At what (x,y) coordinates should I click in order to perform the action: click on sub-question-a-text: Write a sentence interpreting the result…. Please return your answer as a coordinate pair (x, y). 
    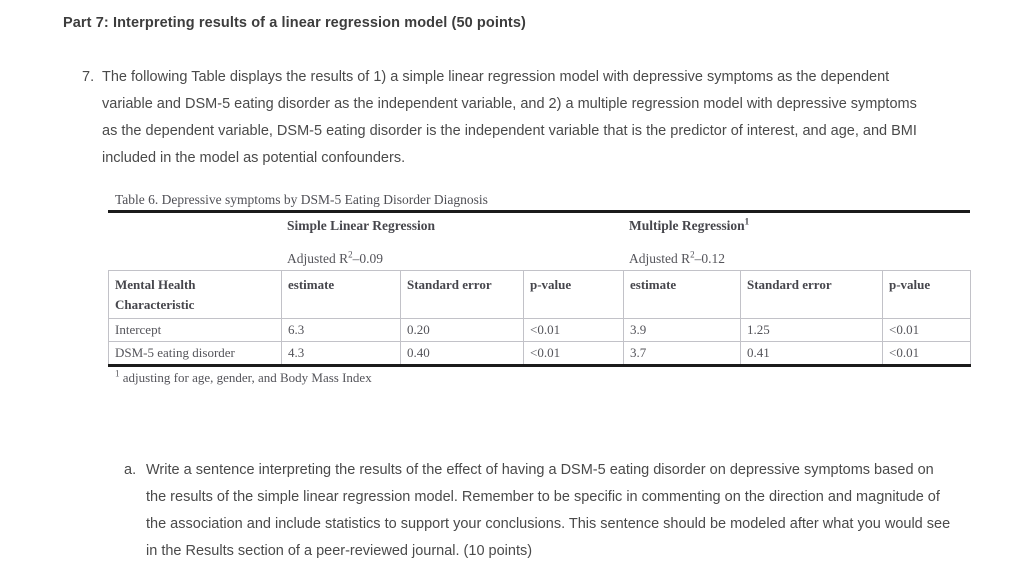
    Looking at the image, I should click on (548, 510).